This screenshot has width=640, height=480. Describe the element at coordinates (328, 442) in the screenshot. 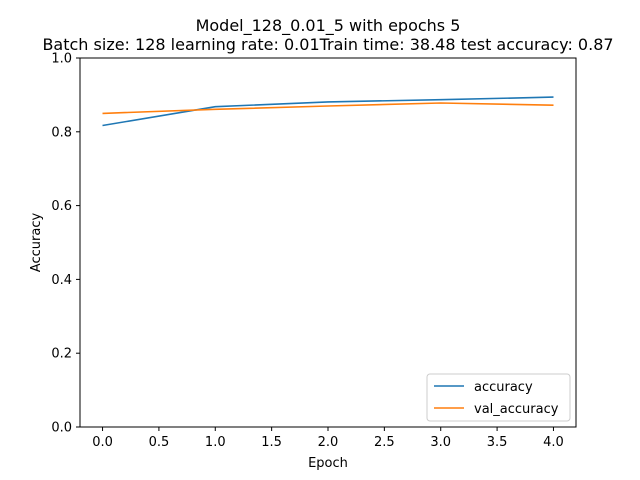

I see `x-tick-label: 2.0` at that location.